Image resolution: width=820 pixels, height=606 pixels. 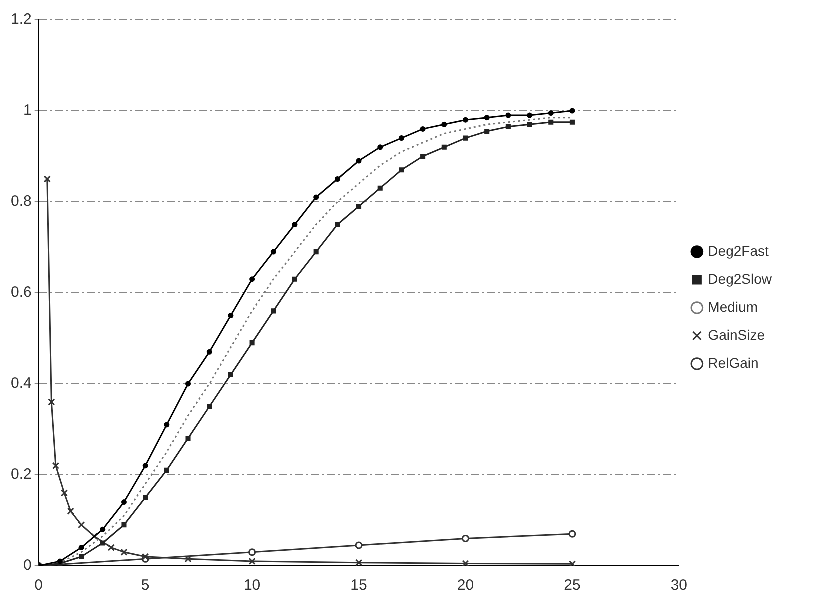 What do you see at coordinates (21, 201) in the screenshot?
I see `y-tick-label: 0.8` at bounding box center [21, 201].